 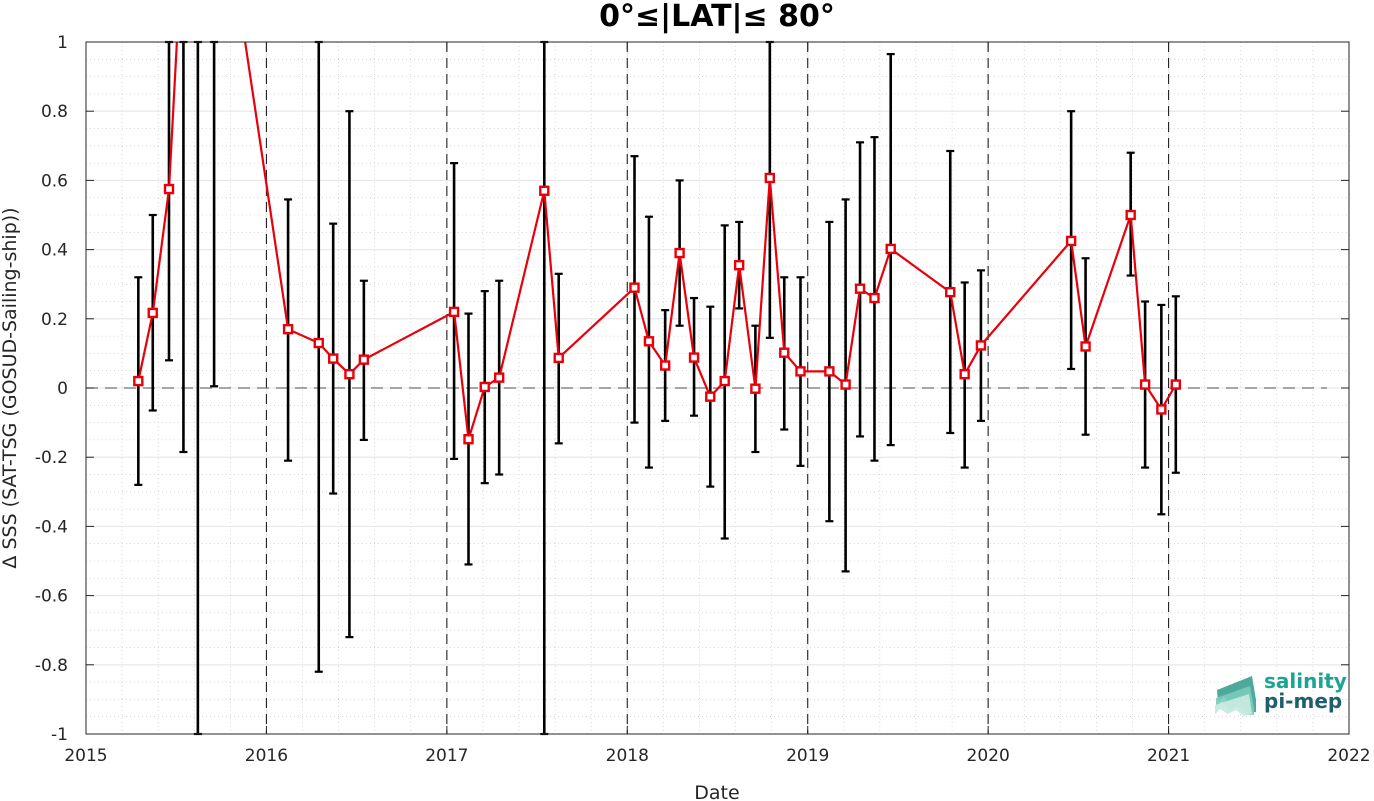 What do you see at coordinates (716, 791) in the screenshot?
I see `x-axis-label: Date` at bounding box center [716, 791].